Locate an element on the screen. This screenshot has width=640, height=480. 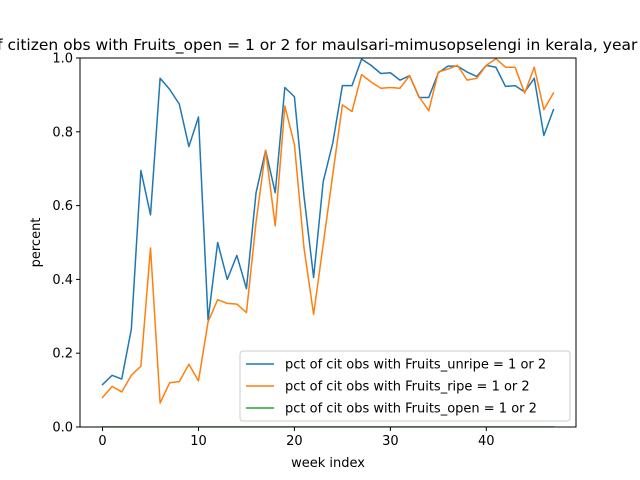
legend-box is located at coordinates (405, 386).